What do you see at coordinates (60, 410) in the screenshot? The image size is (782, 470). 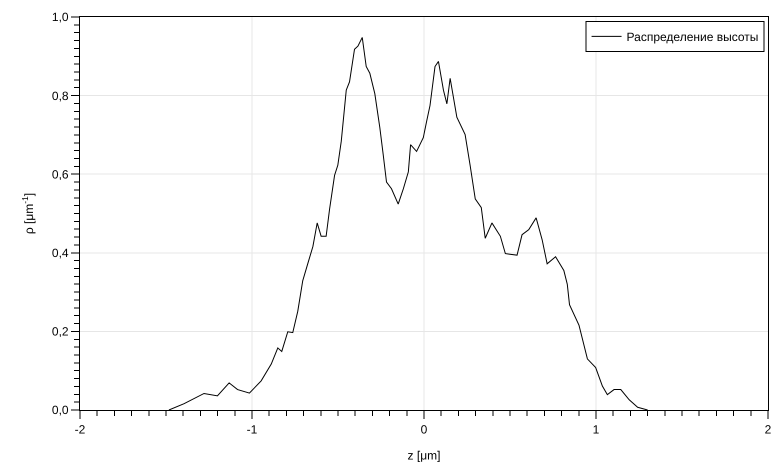 I see `y-tick-label: 0,0` at bounding box center [60, 410].